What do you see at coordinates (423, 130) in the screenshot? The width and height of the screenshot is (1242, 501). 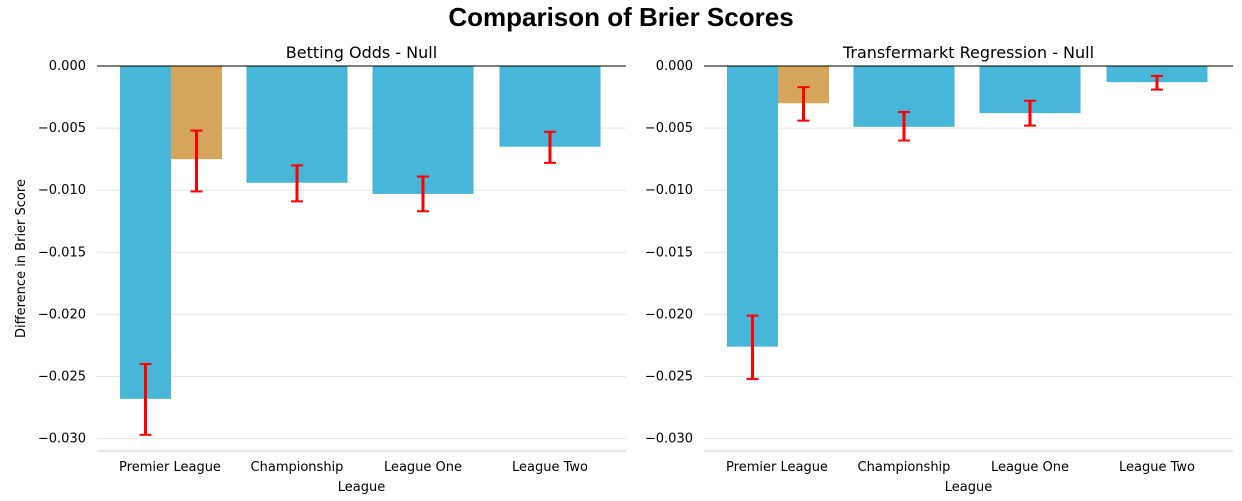 I see `bar-league-one-primary` at bounding box center [423, 130].